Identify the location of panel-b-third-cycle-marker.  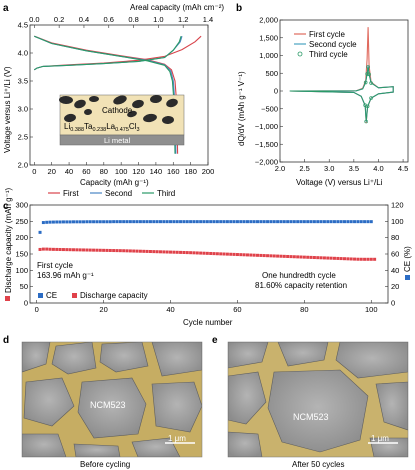
(367, 74).